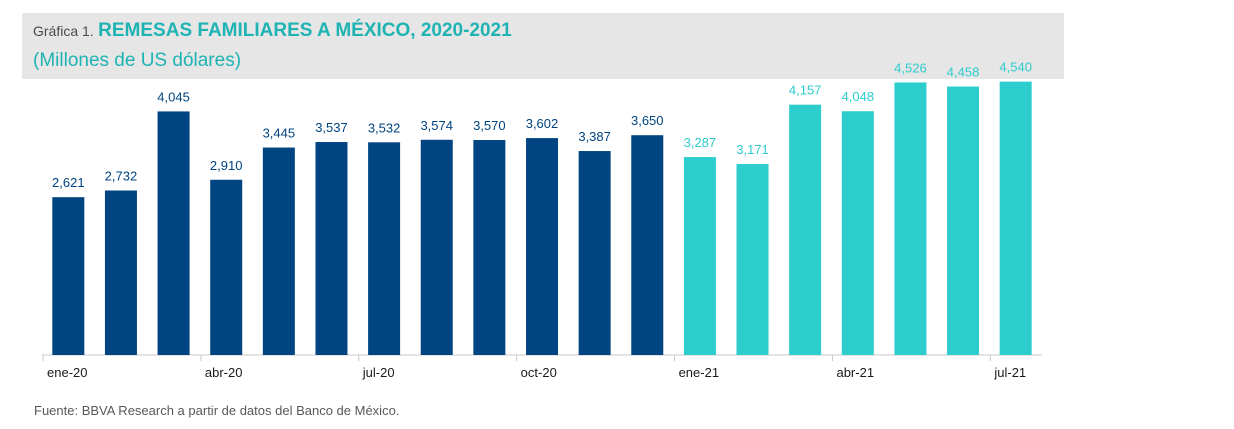  Describe the element at coordinates (279, 133) in the screenshot. I see `data-label-may-20: 3,445` at that location.